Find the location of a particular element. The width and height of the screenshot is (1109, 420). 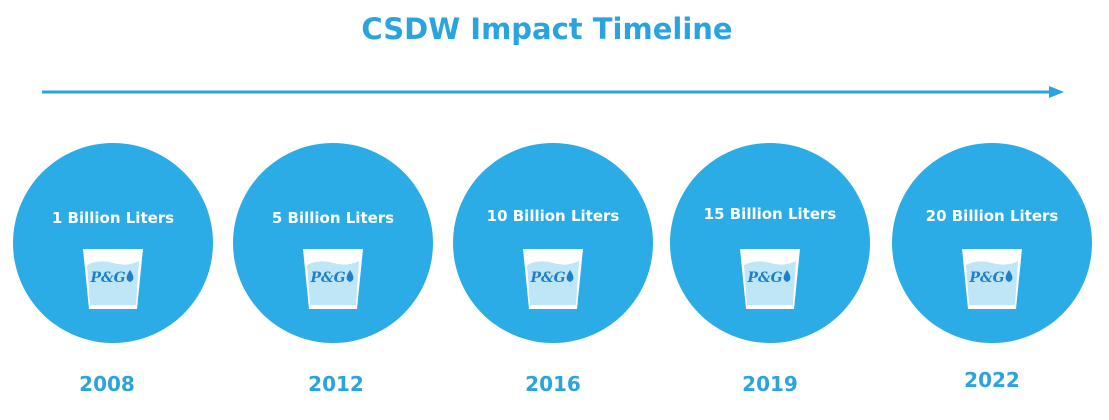

milestone-label: 15 Billion Liters is located at coordinates (770, 214).